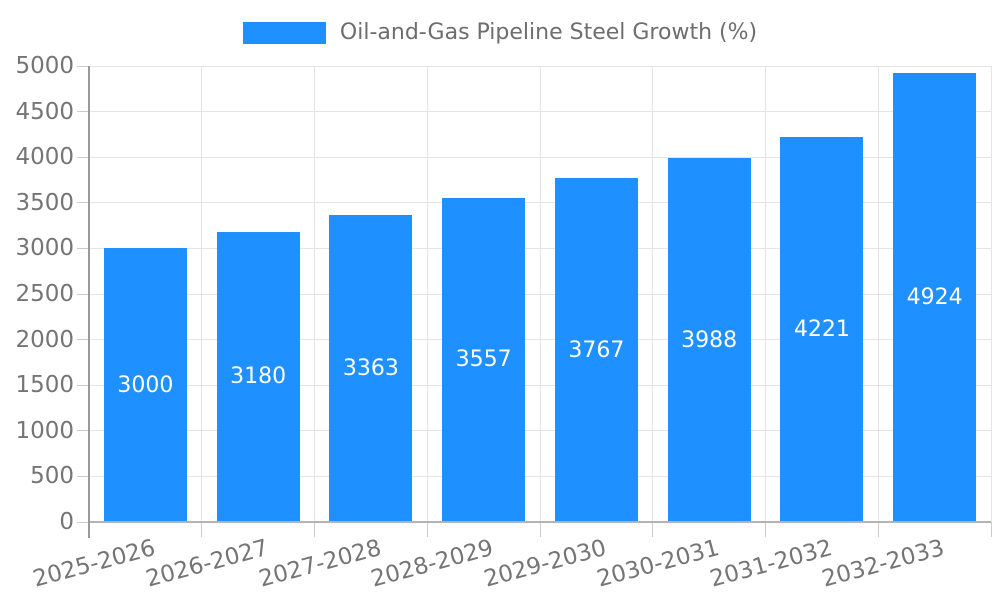 The image size is (1000, 600). I want to click on bar: 3767, so click(596, 350).